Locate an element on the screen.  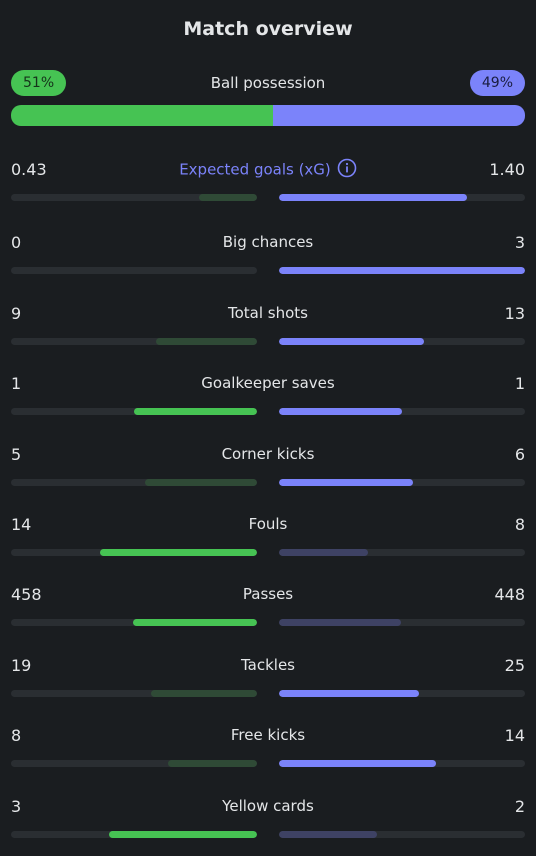
stat-label: Big chances is located at coordinates (268, 242).